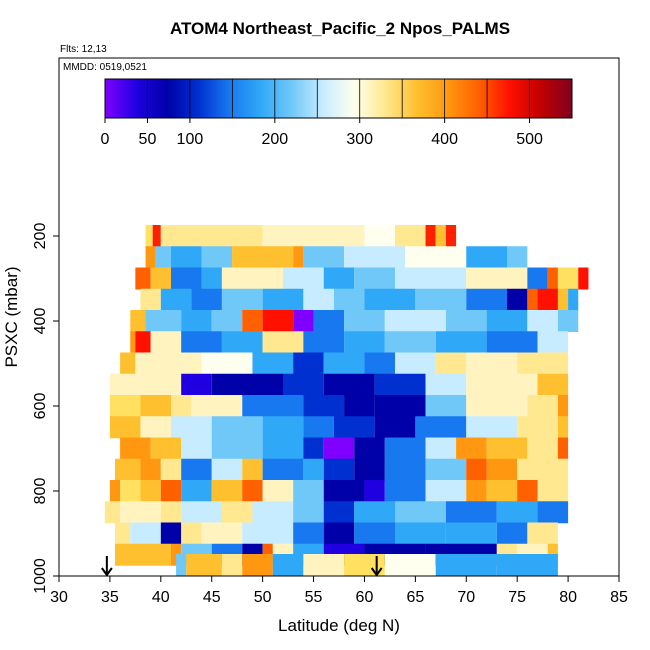  I want to click on marker-arrow-head, so click(107, 572).